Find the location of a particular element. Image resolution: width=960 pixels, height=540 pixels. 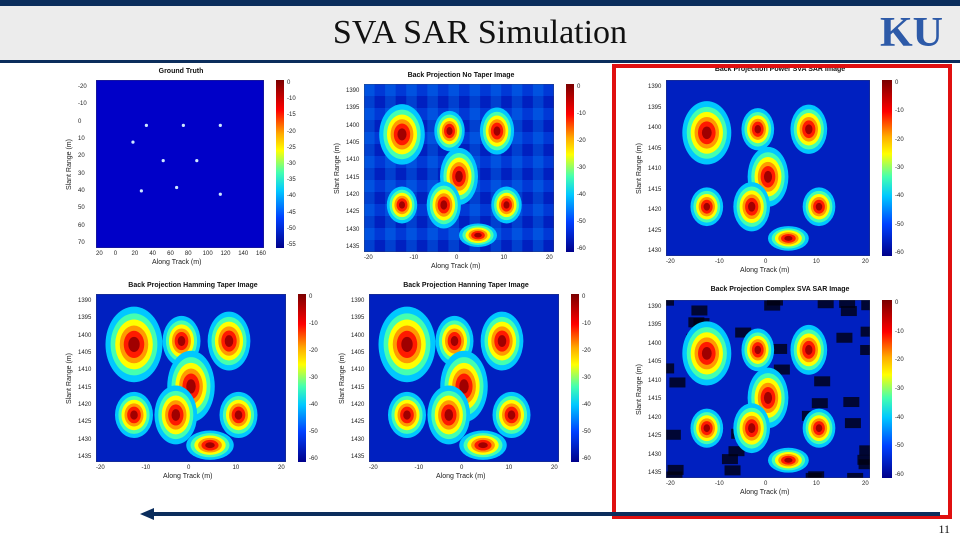

y-tick-label: 70 is located at coordinates (81, 243).